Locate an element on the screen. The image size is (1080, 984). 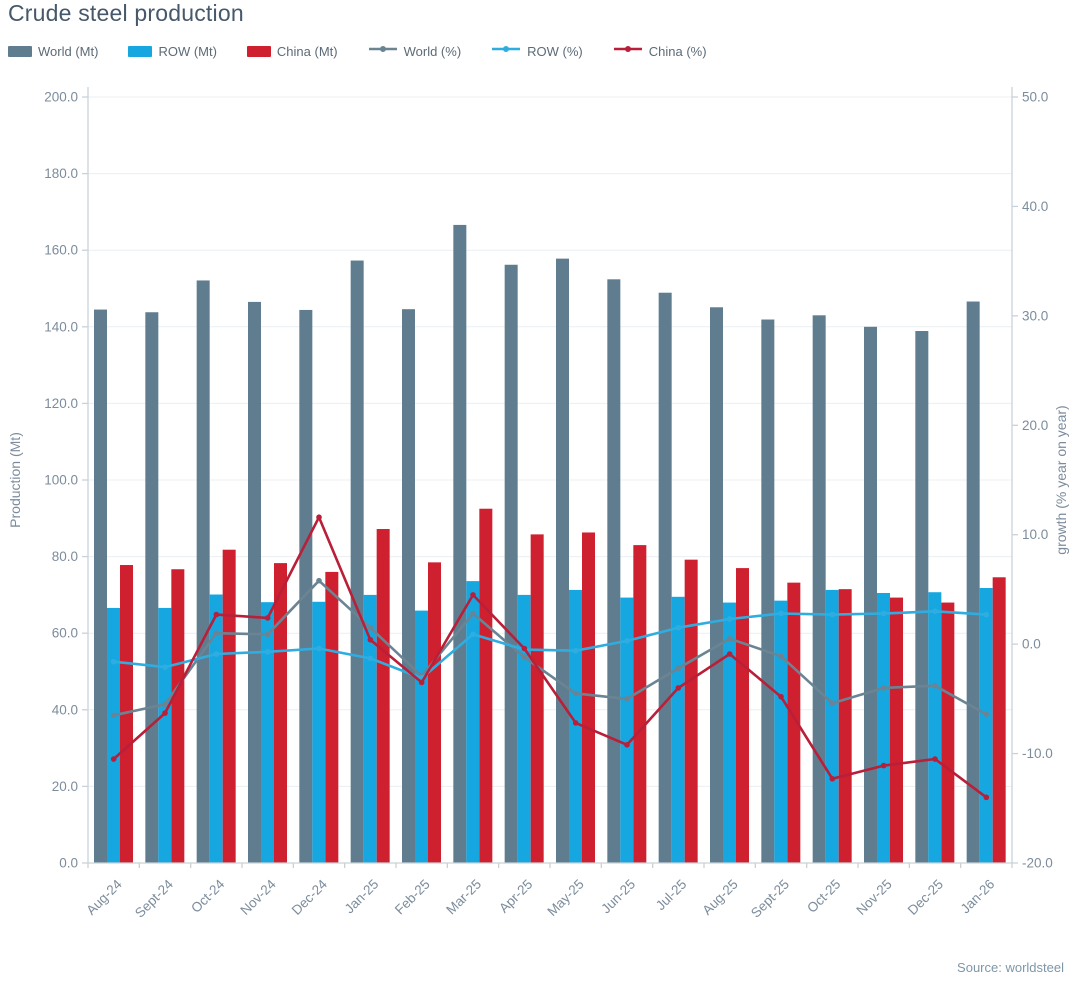
x-axis-label: Jan-25 is located at coordinates (362, 897).